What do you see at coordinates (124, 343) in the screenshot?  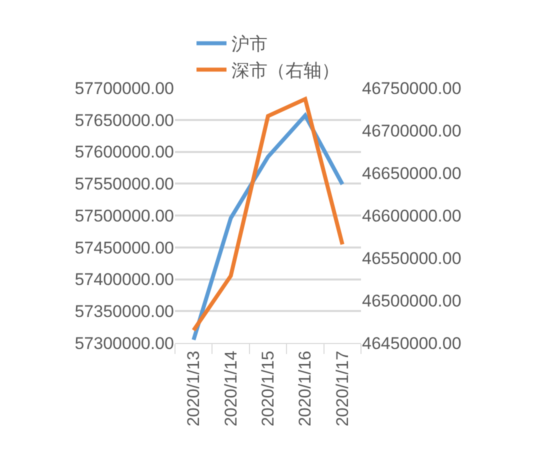 I see `y-tick-label: 57300000.00` at bounding box center [124, 343].